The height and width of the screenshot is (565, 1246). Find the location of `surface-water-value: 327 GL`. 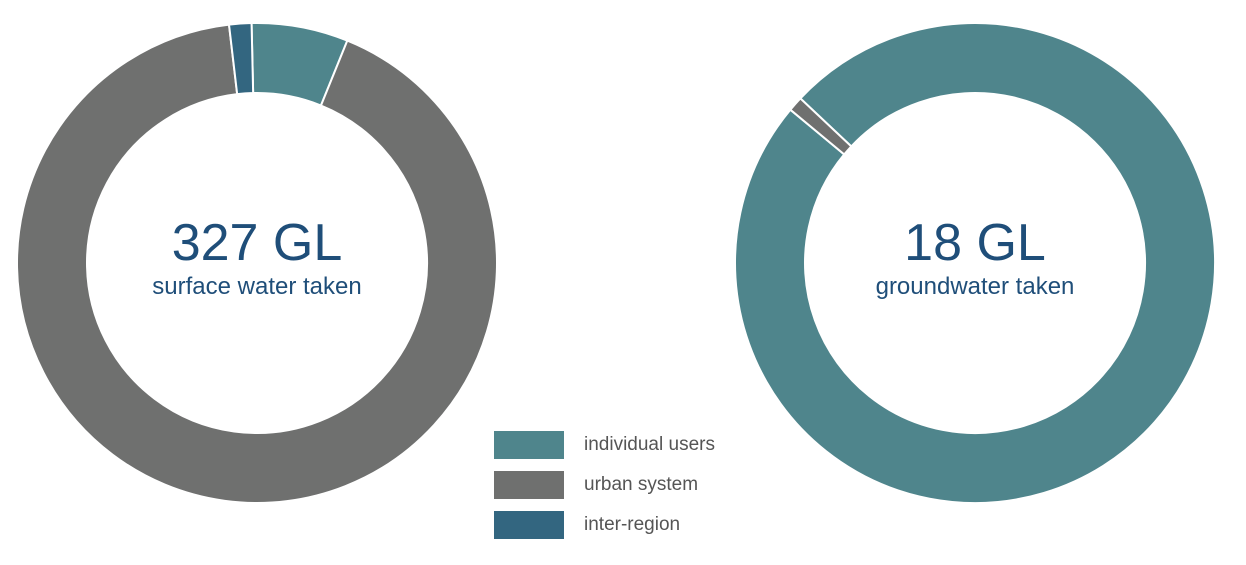

surface-water-value: 327 GL is located at coordinates (257, 243).